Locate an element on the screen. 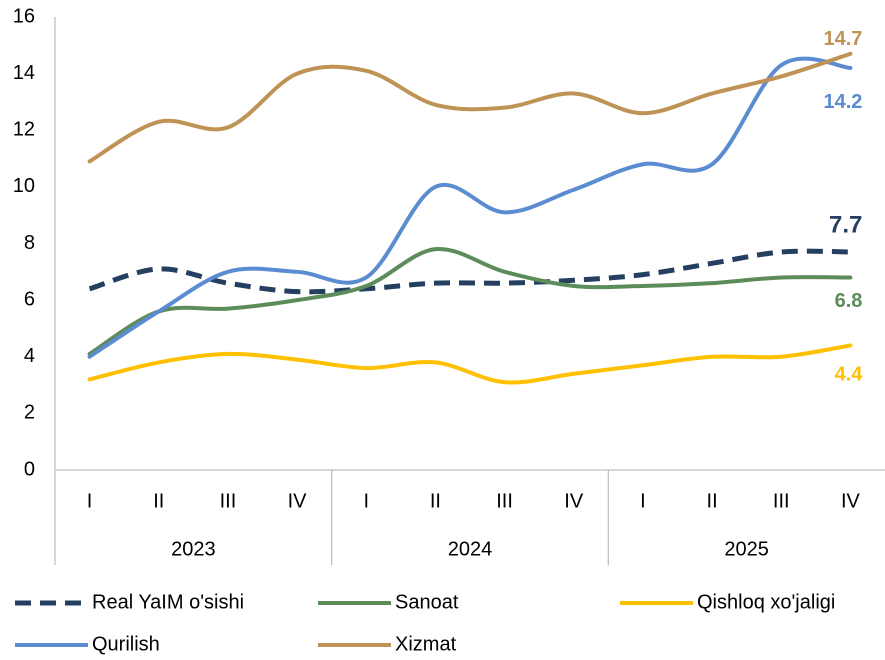 Image resolution: width=885 pixels, height=660 pixels. y-tick-label: 10 is located at coordinates (24, 186).